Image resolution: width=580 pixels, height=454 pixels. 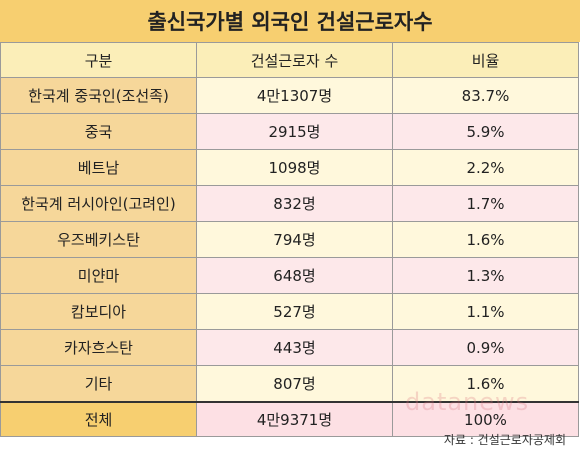 What do you see at coordinates (485, 60) in the screenshot?
I see `header-ratio: 비율` at bounding box center [485, 60].